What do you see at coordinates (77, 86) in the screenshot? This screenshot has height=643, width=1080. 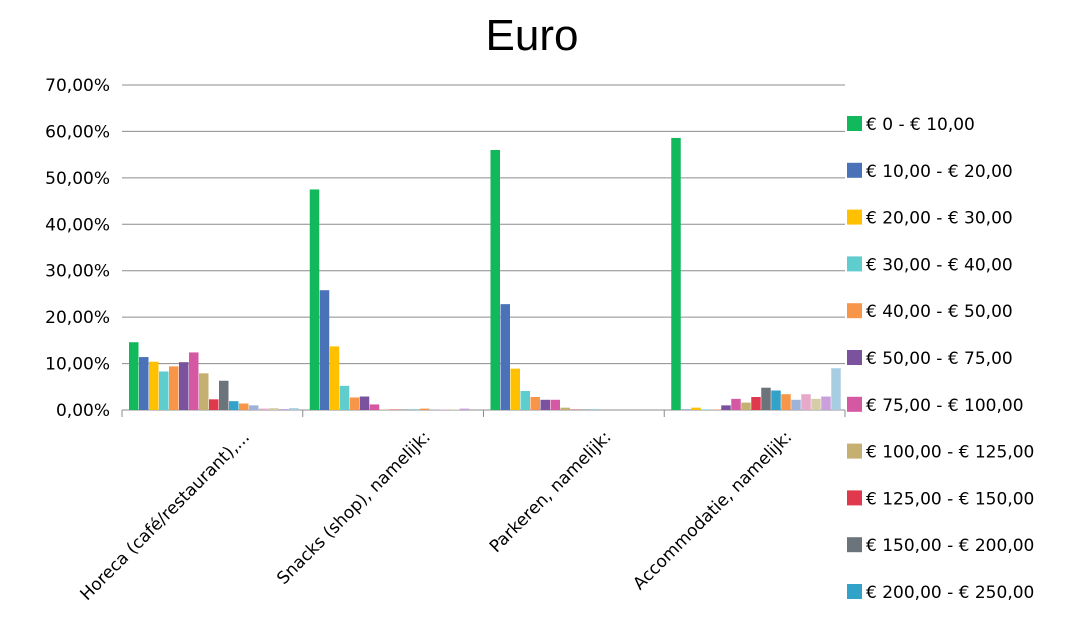 I see `y-tick-label: 70,00%` at bounding box center [77, 86].